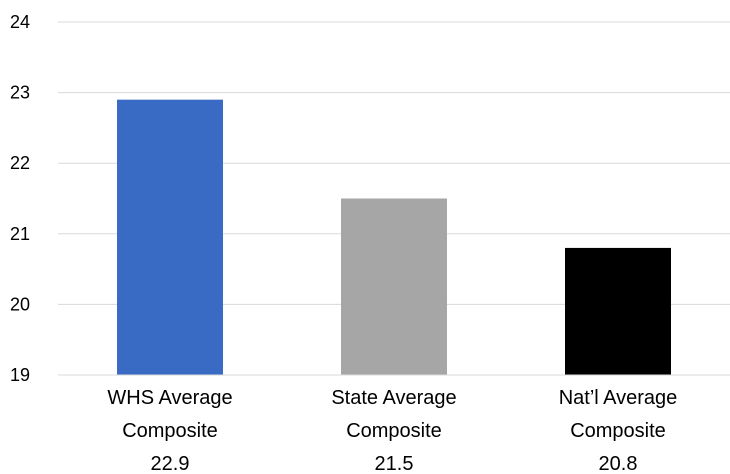 Image resolution: width=730 pixels, height=474 pixels. What do you see at coordinates (20, 93) in the screenshot?
I see `y-tick-label: 23` at bounding box center [20, 93].